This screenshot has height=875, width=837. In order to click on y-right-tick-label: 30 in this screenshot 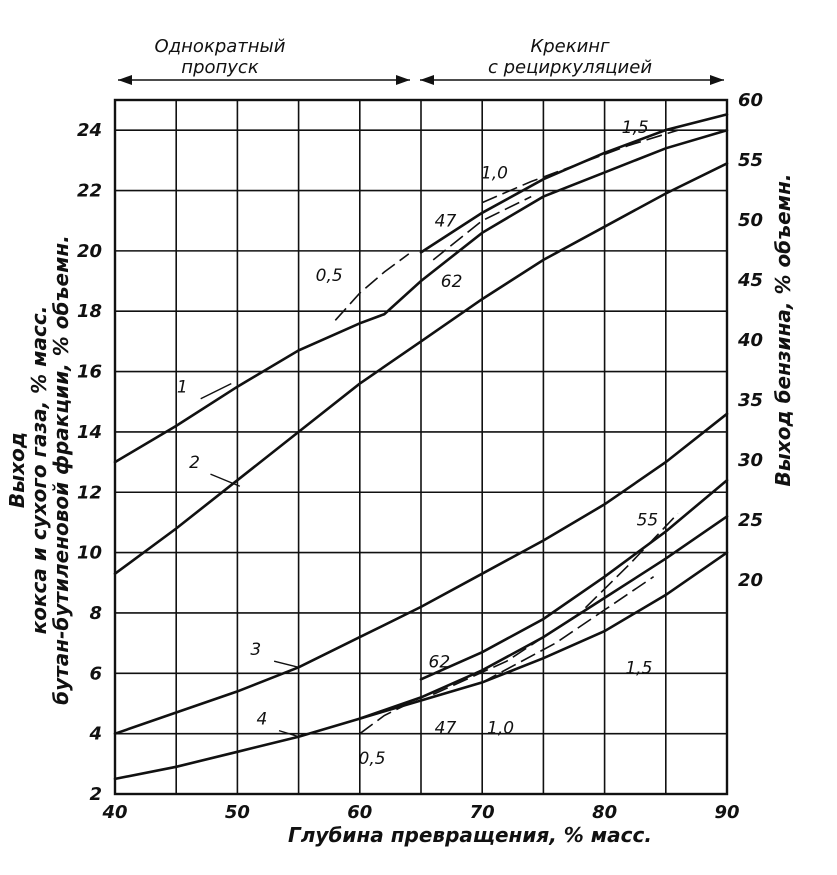, I will do `click(750, 460)`.